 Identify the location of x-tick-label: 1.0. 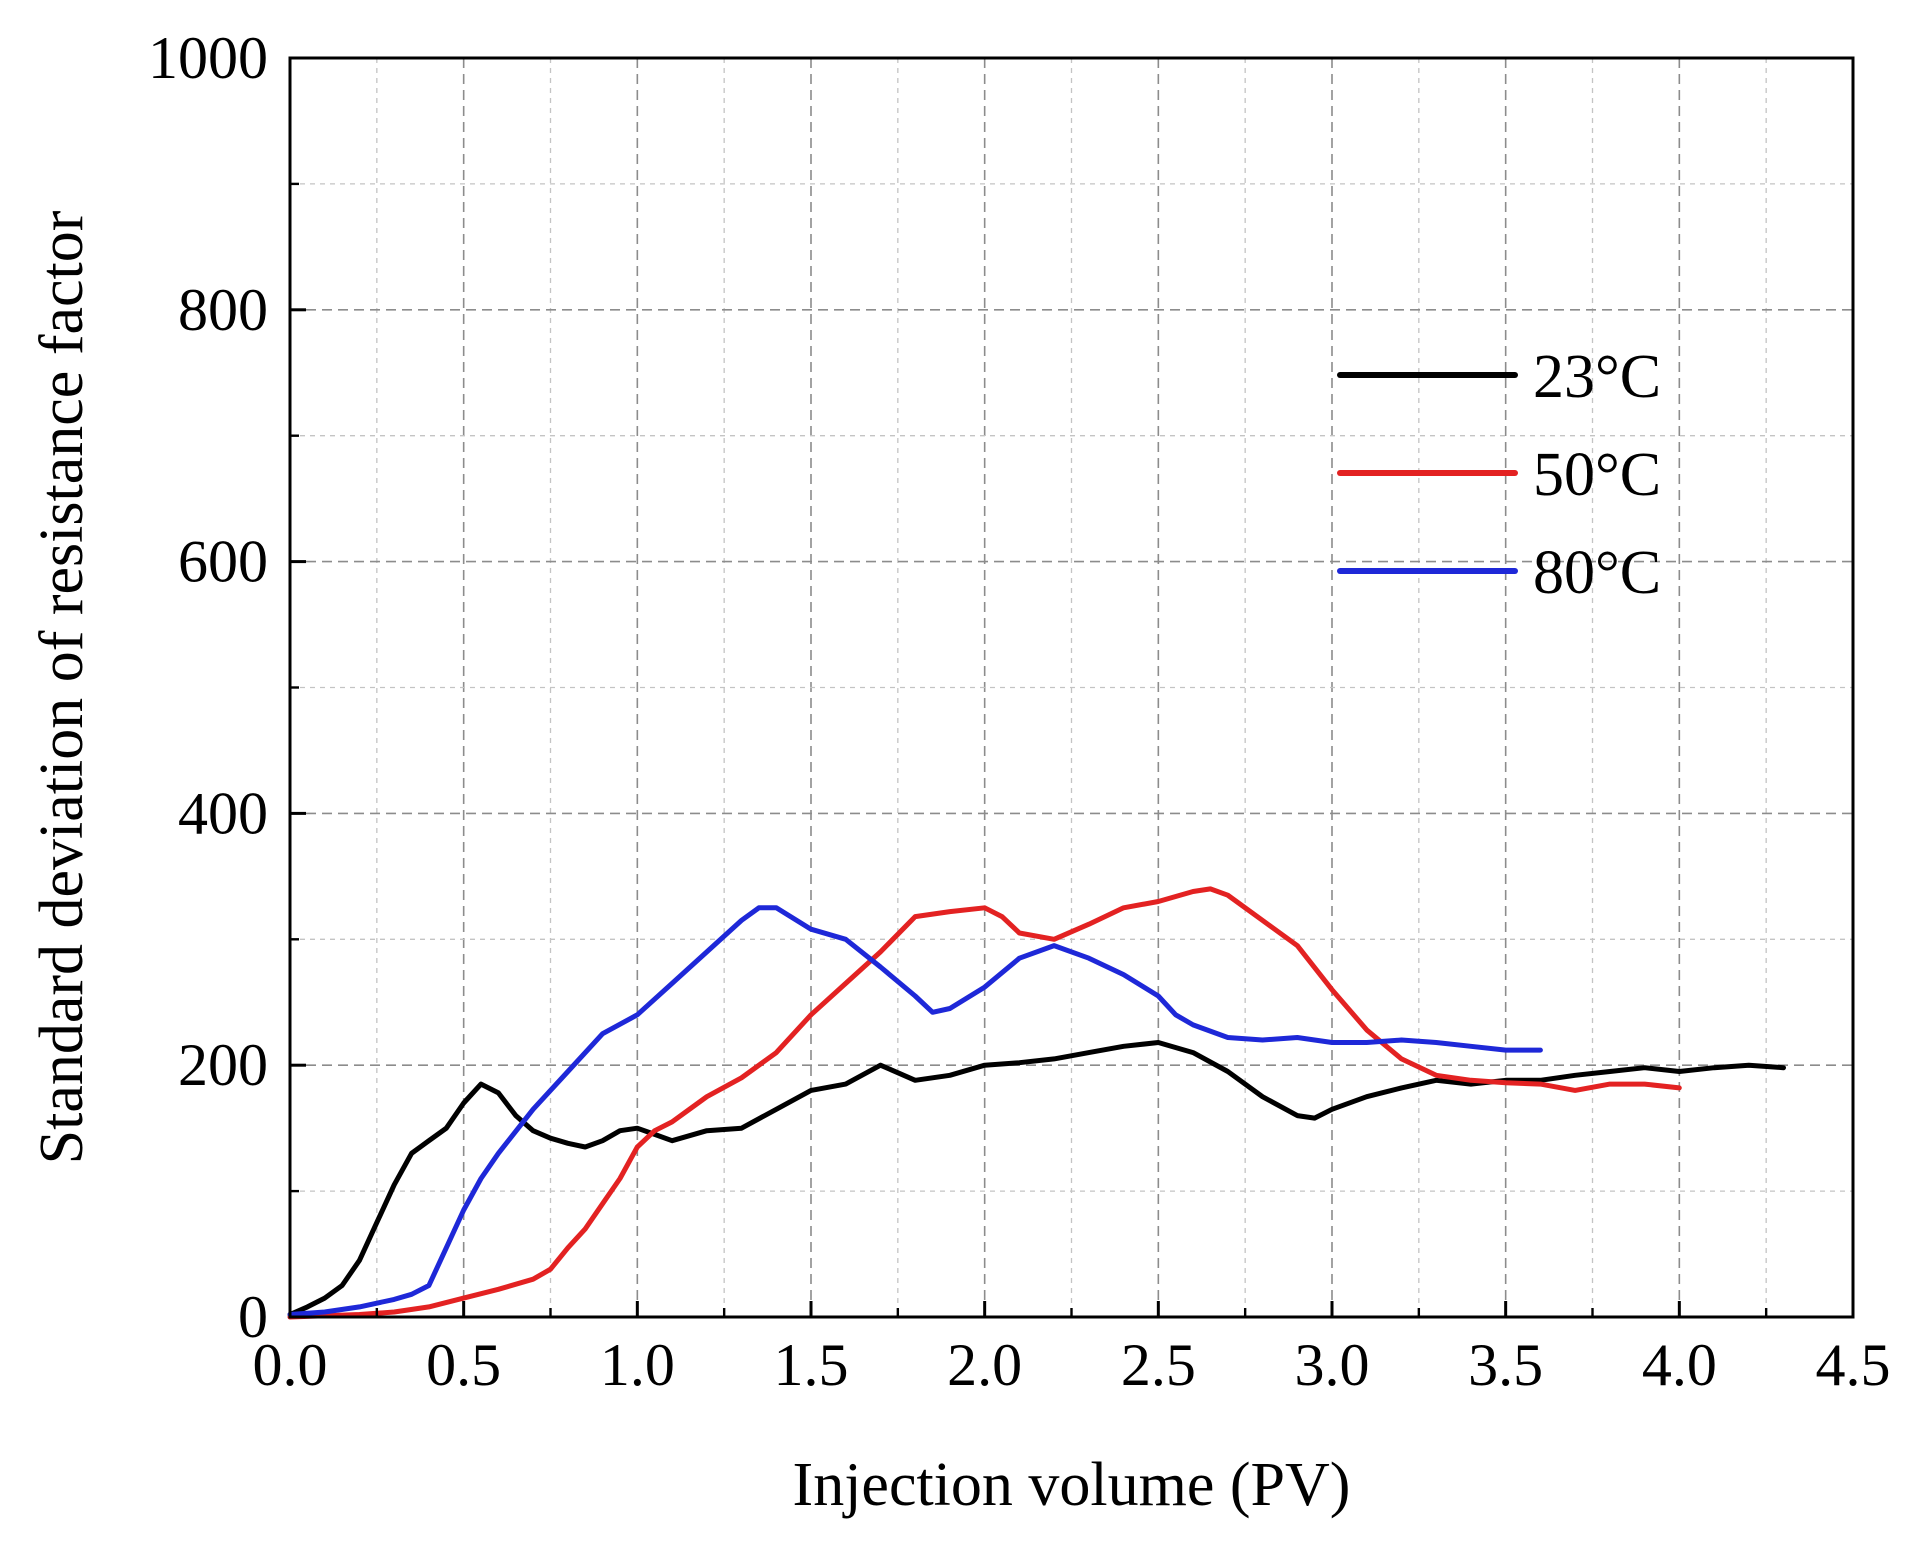
(637, 1365).